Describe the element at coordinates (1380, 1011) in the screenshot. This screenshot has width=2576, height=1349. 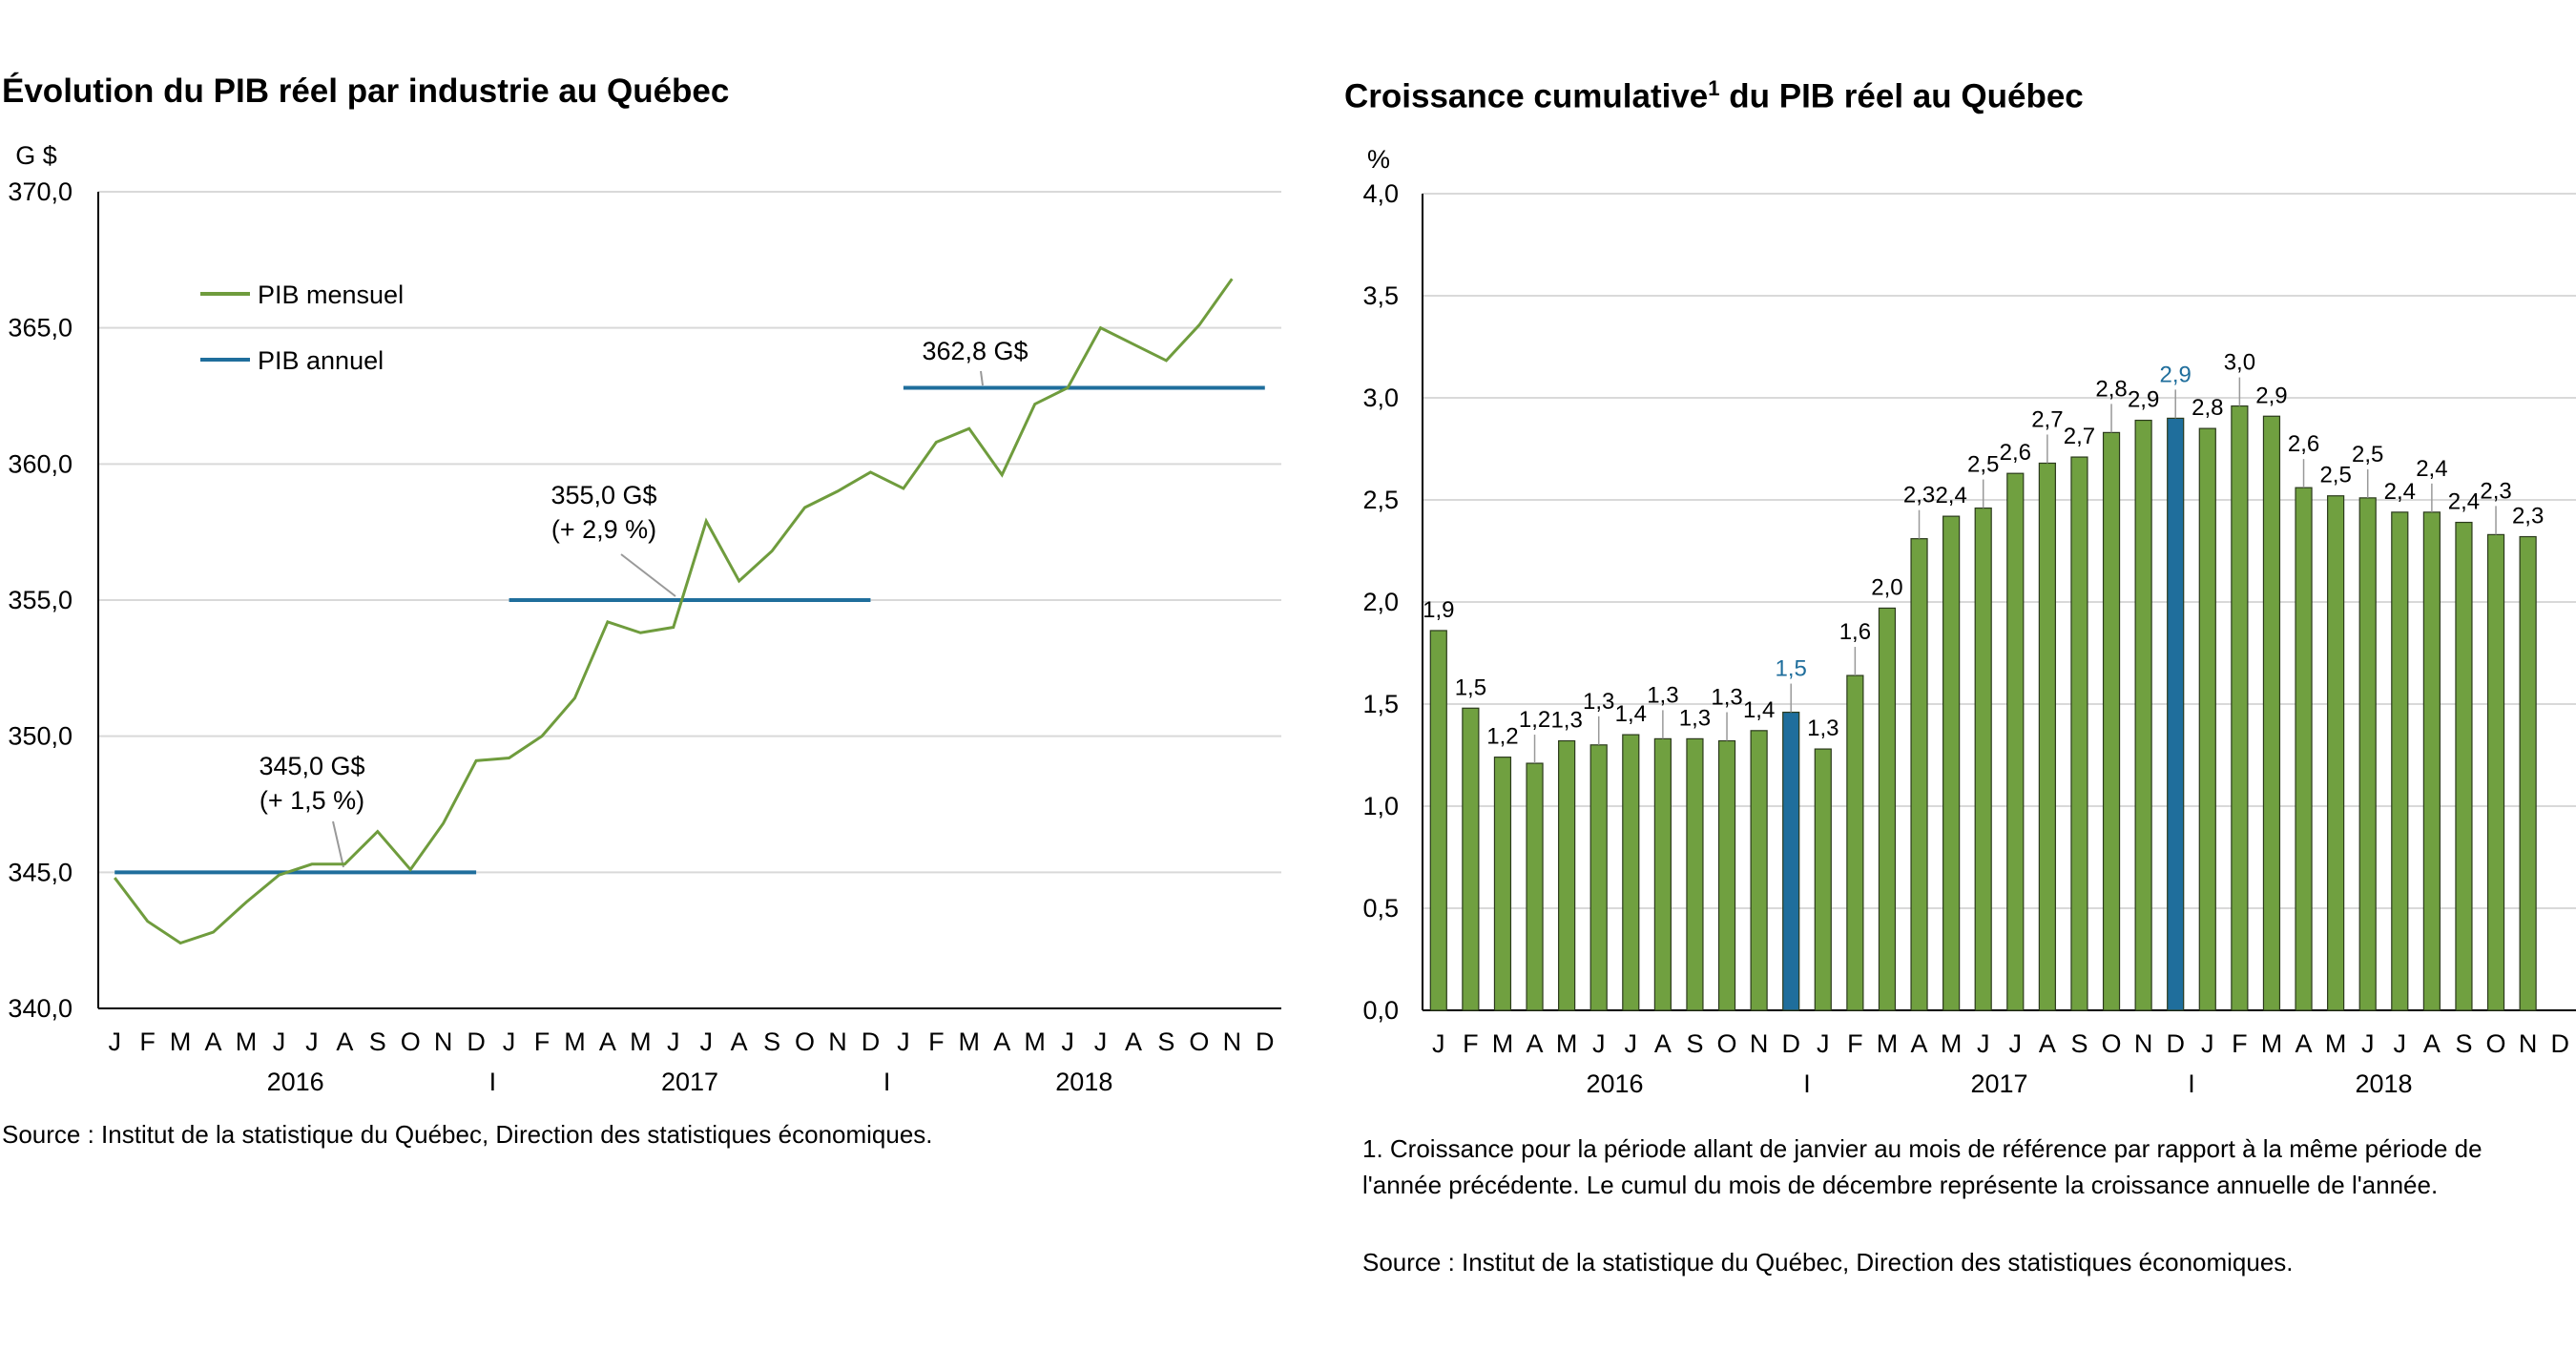
I see `right-y-tick-label: 0,0` at that location.